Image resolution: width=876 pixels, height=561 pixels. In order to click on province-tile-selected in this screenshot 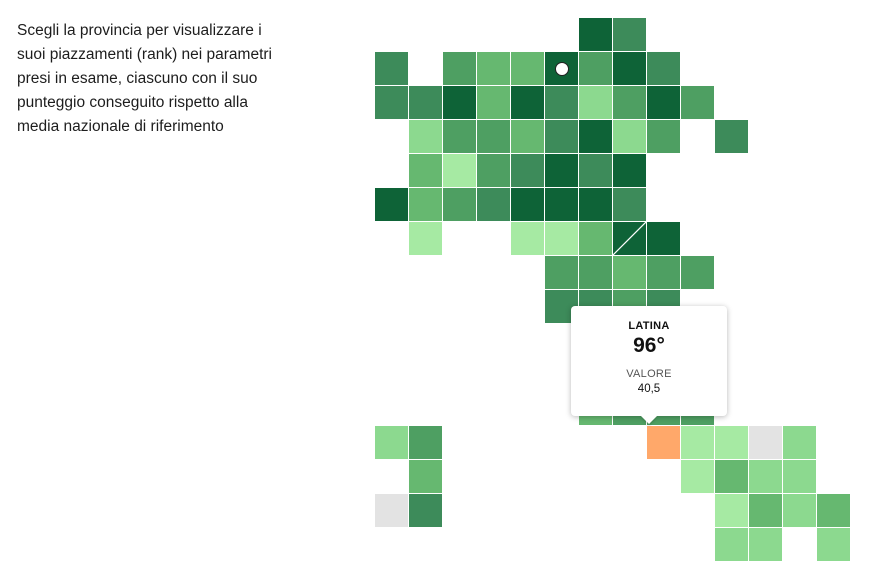, I will do `click(663, 442)`.